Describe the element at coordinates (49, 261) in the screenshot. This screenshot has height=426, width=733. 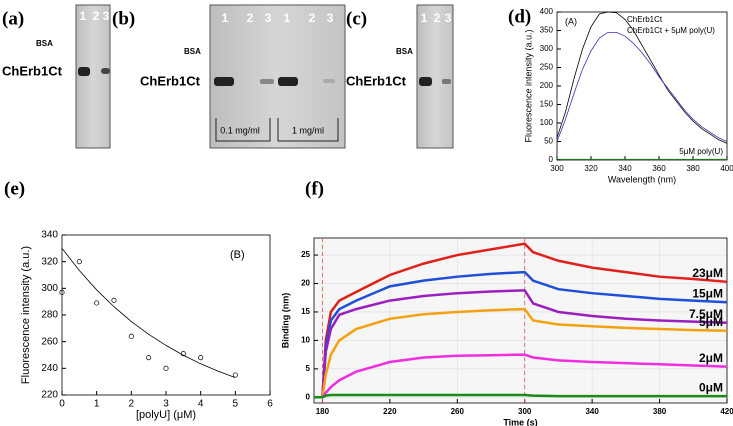
I see `y-tick-label: 320` at that location.